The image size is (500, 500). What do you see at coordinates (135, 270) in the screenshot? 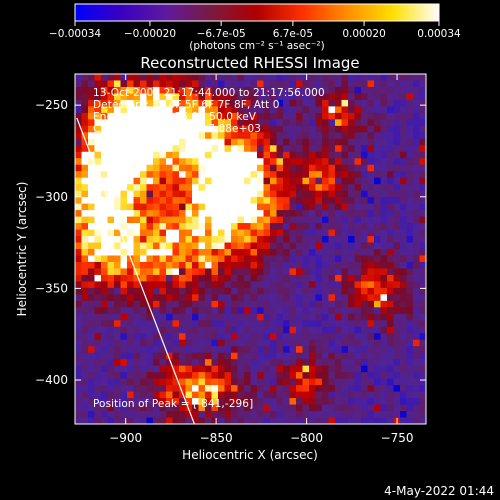
I see `solar-limb-line` at bounding box center [135, 270].